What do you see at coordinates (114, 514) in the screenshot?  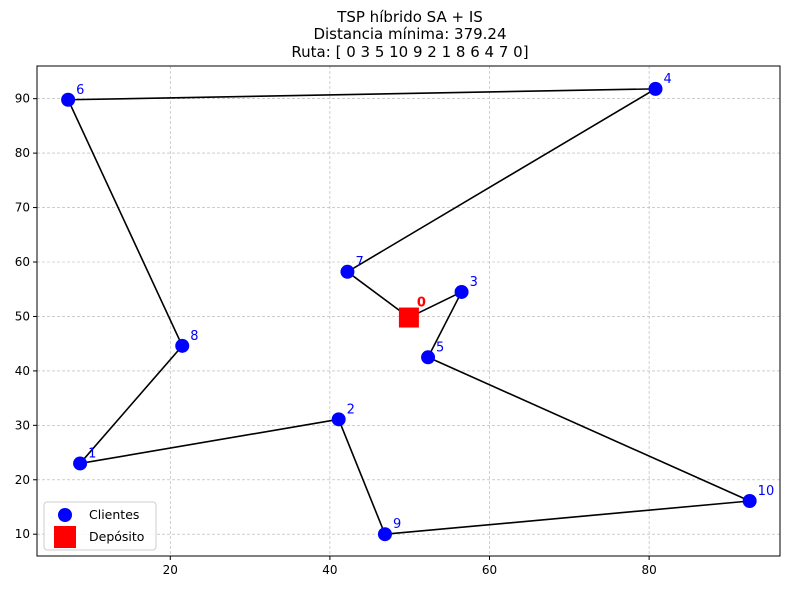 I see `legend-clients-label: Clientes` at bounding box center [114, 514].